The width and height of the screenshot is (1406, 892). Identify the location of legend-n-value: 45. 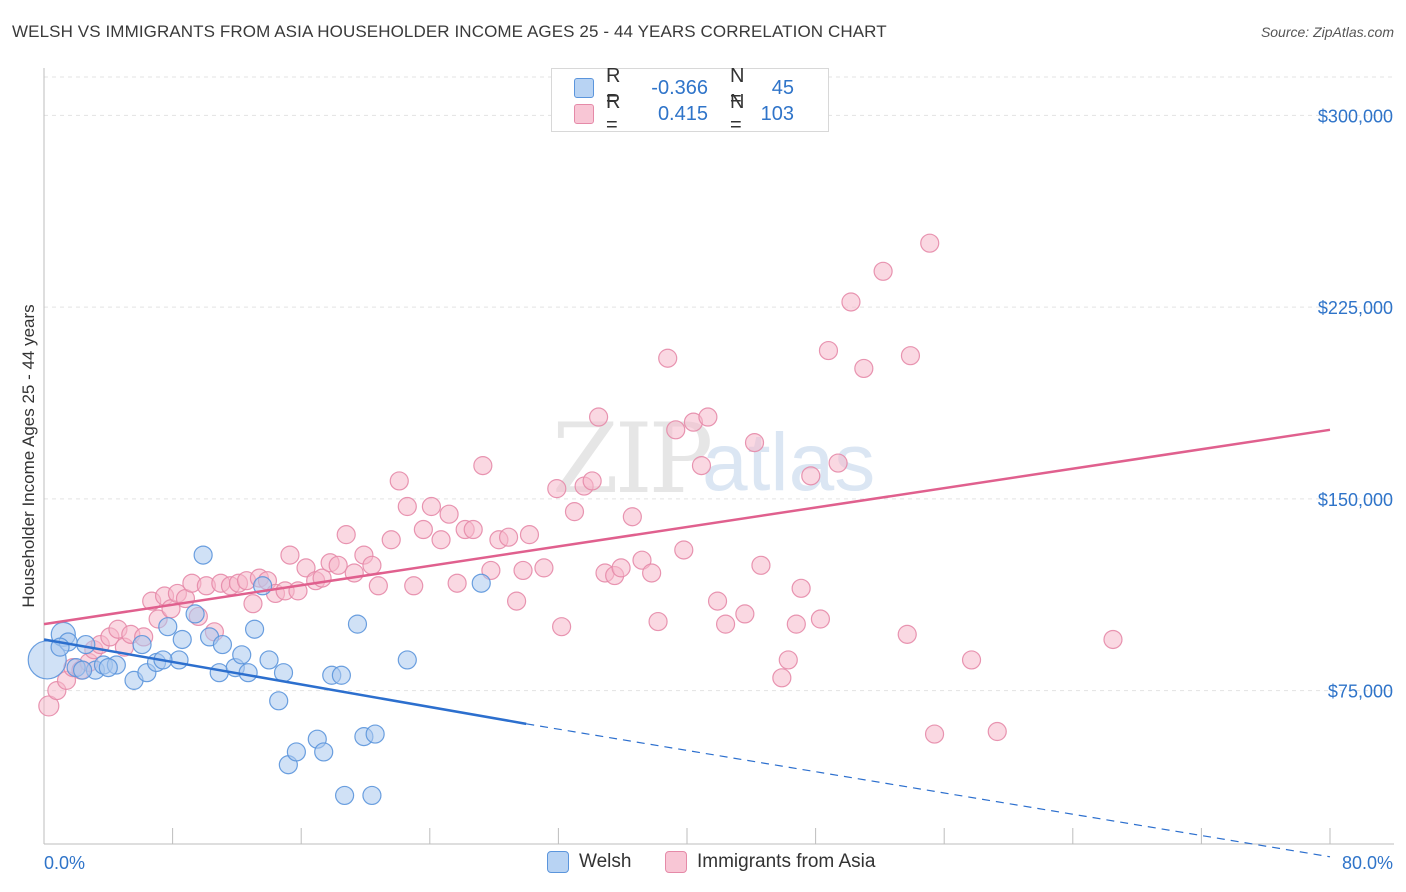
(782, 87).